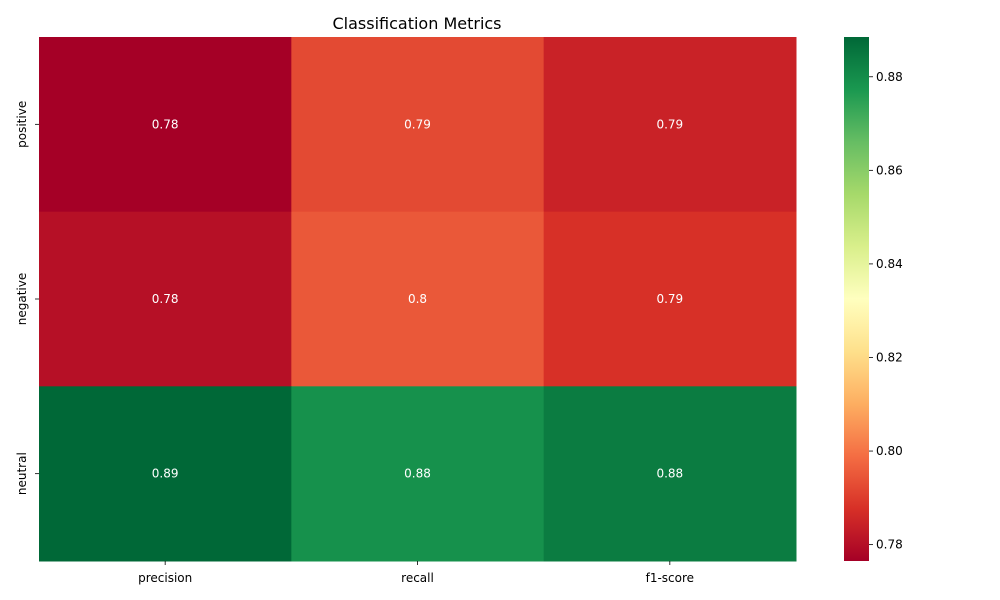  What do you see at coordinates (873, 299) in the screenshot?
I see `colorbar: 0.78 0.80 0.82 0.84 0.86 0.88` at bounding box center [873, 299].